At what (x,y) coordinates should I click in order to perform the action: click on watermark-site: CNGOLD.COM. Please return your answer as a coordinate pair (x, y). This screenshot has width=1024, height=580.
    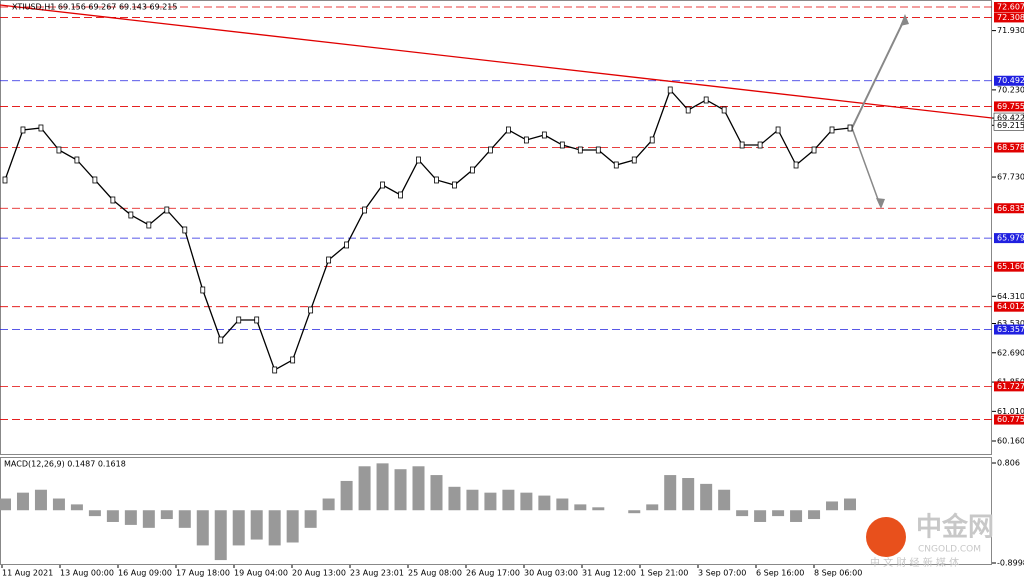
    Looking at the image, I should click on (949, 550).